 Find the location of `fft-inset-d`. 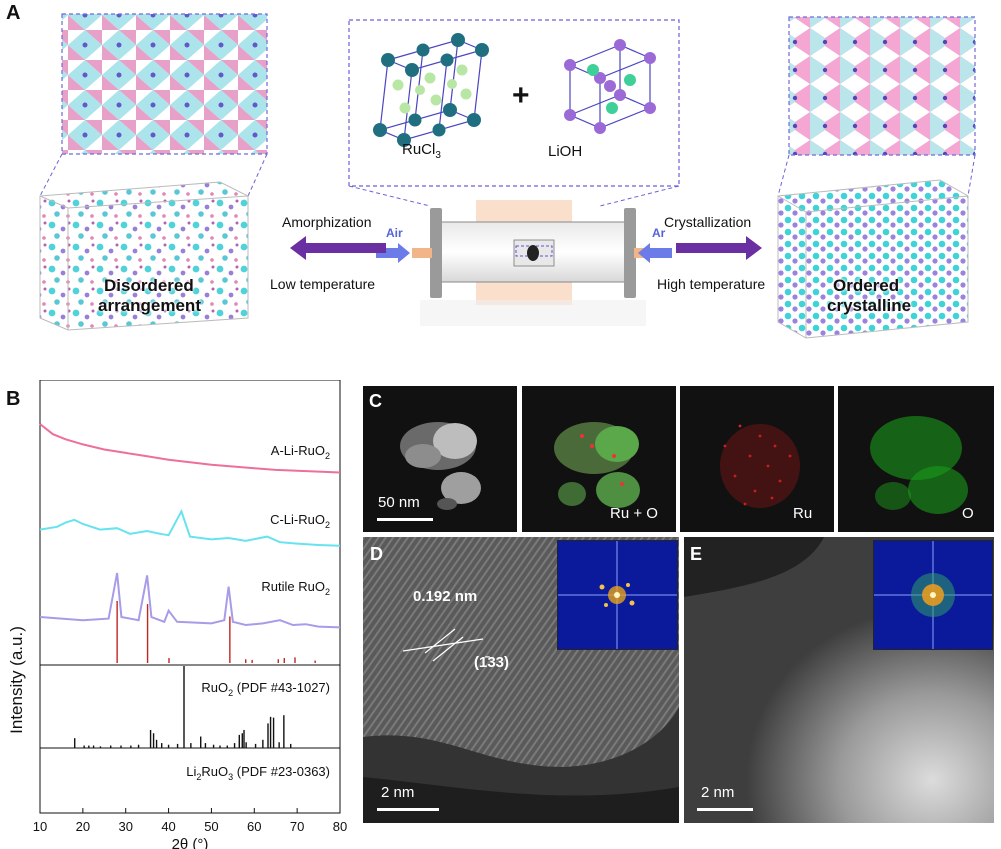

fft-inset-d is located at coordinates (617, 595).